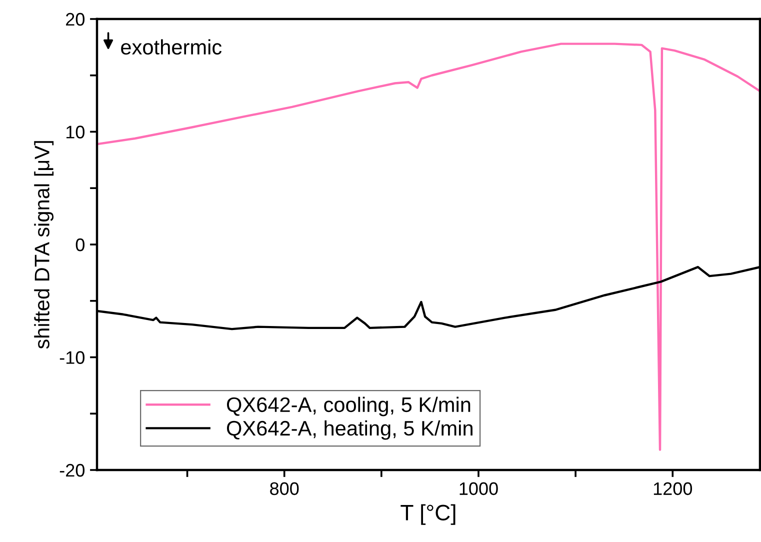 The image size is (761, 542). I want to click on y-tick-label: 0, so click(80, 245).